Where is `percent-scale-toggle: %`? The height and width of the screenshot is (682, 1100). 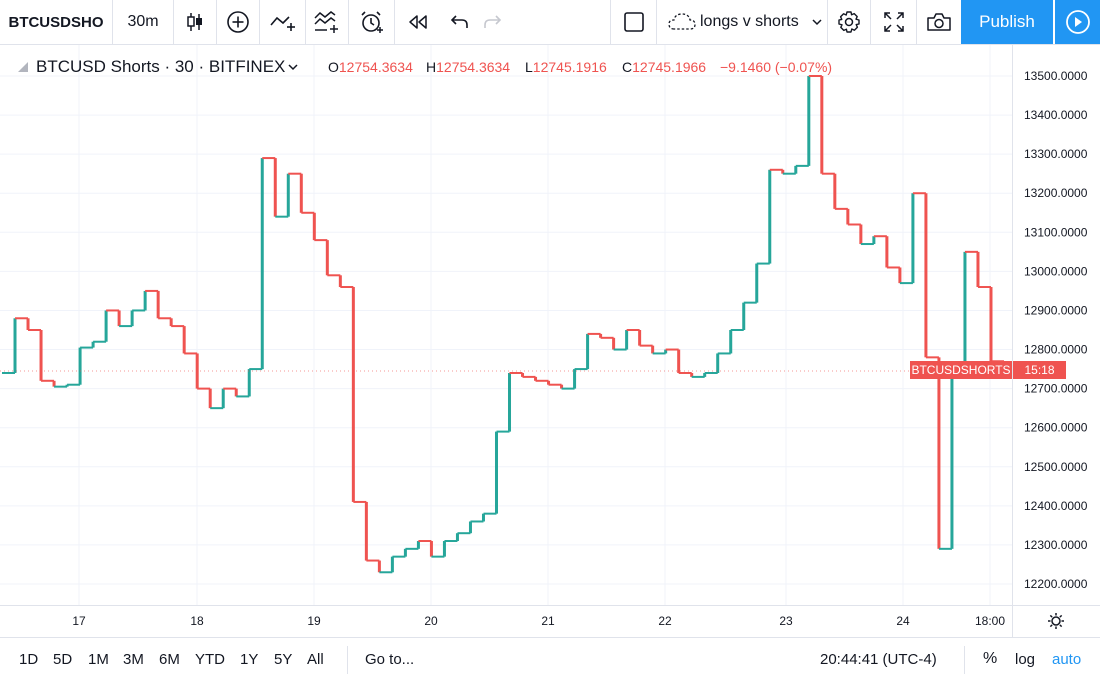 percent-scale-toggle: % is located at coordinates (990, 658).